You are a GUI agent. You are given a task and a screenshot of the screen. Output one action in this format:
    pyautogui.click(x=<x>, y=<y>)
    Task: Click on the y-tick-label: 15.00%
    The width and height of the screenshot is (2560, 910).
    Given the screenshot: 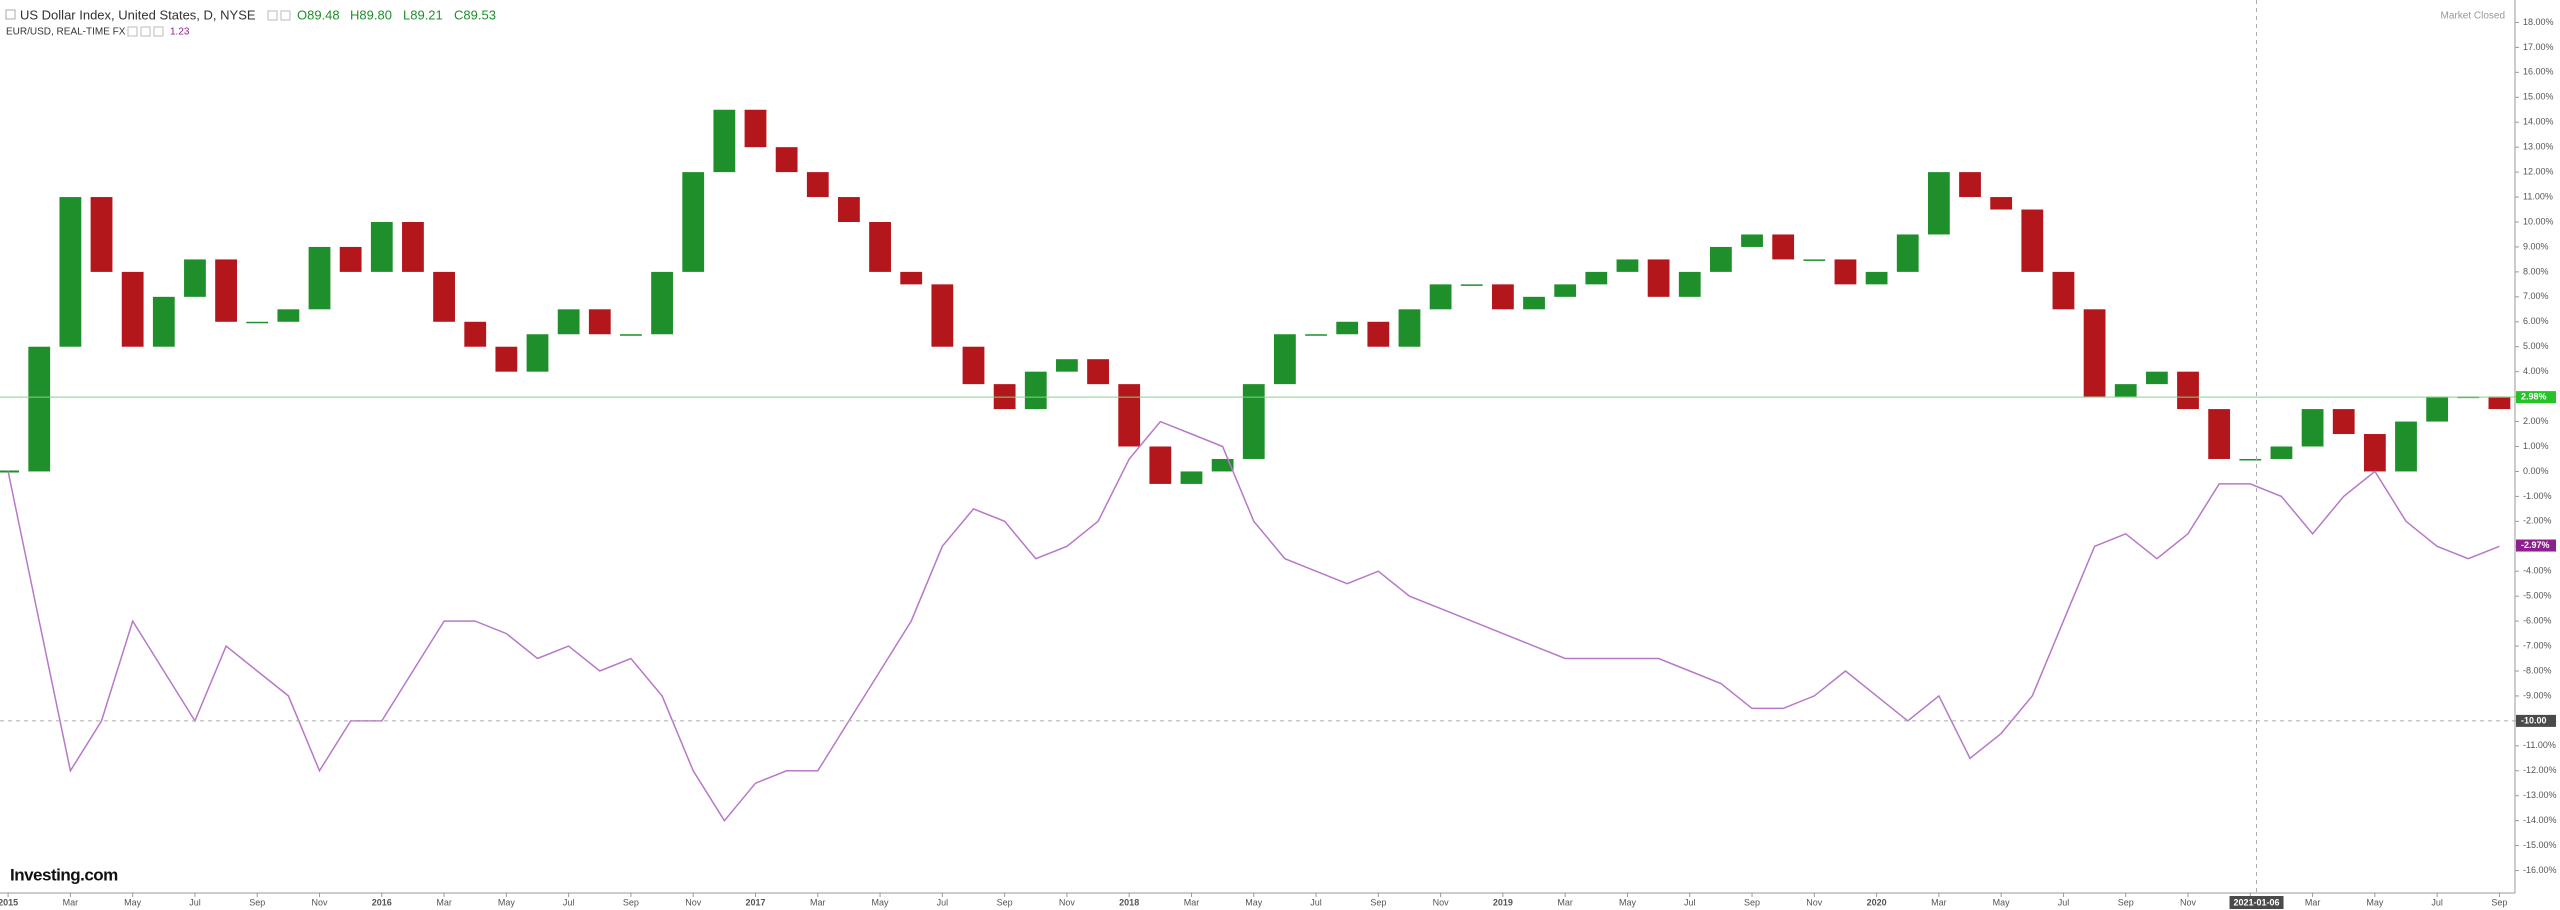 What is the action you would take?
    pyautogui.click(x=2538, y=97)
    